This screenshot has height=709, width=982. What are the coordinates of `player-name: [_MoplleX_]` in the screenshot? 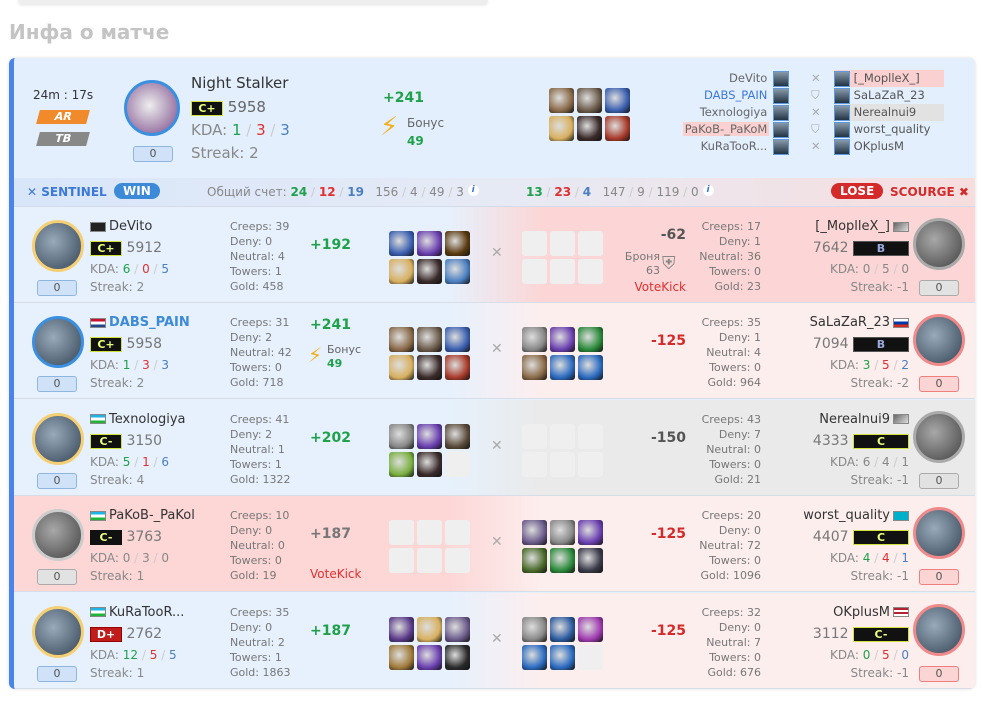 It's located at (852, 226).